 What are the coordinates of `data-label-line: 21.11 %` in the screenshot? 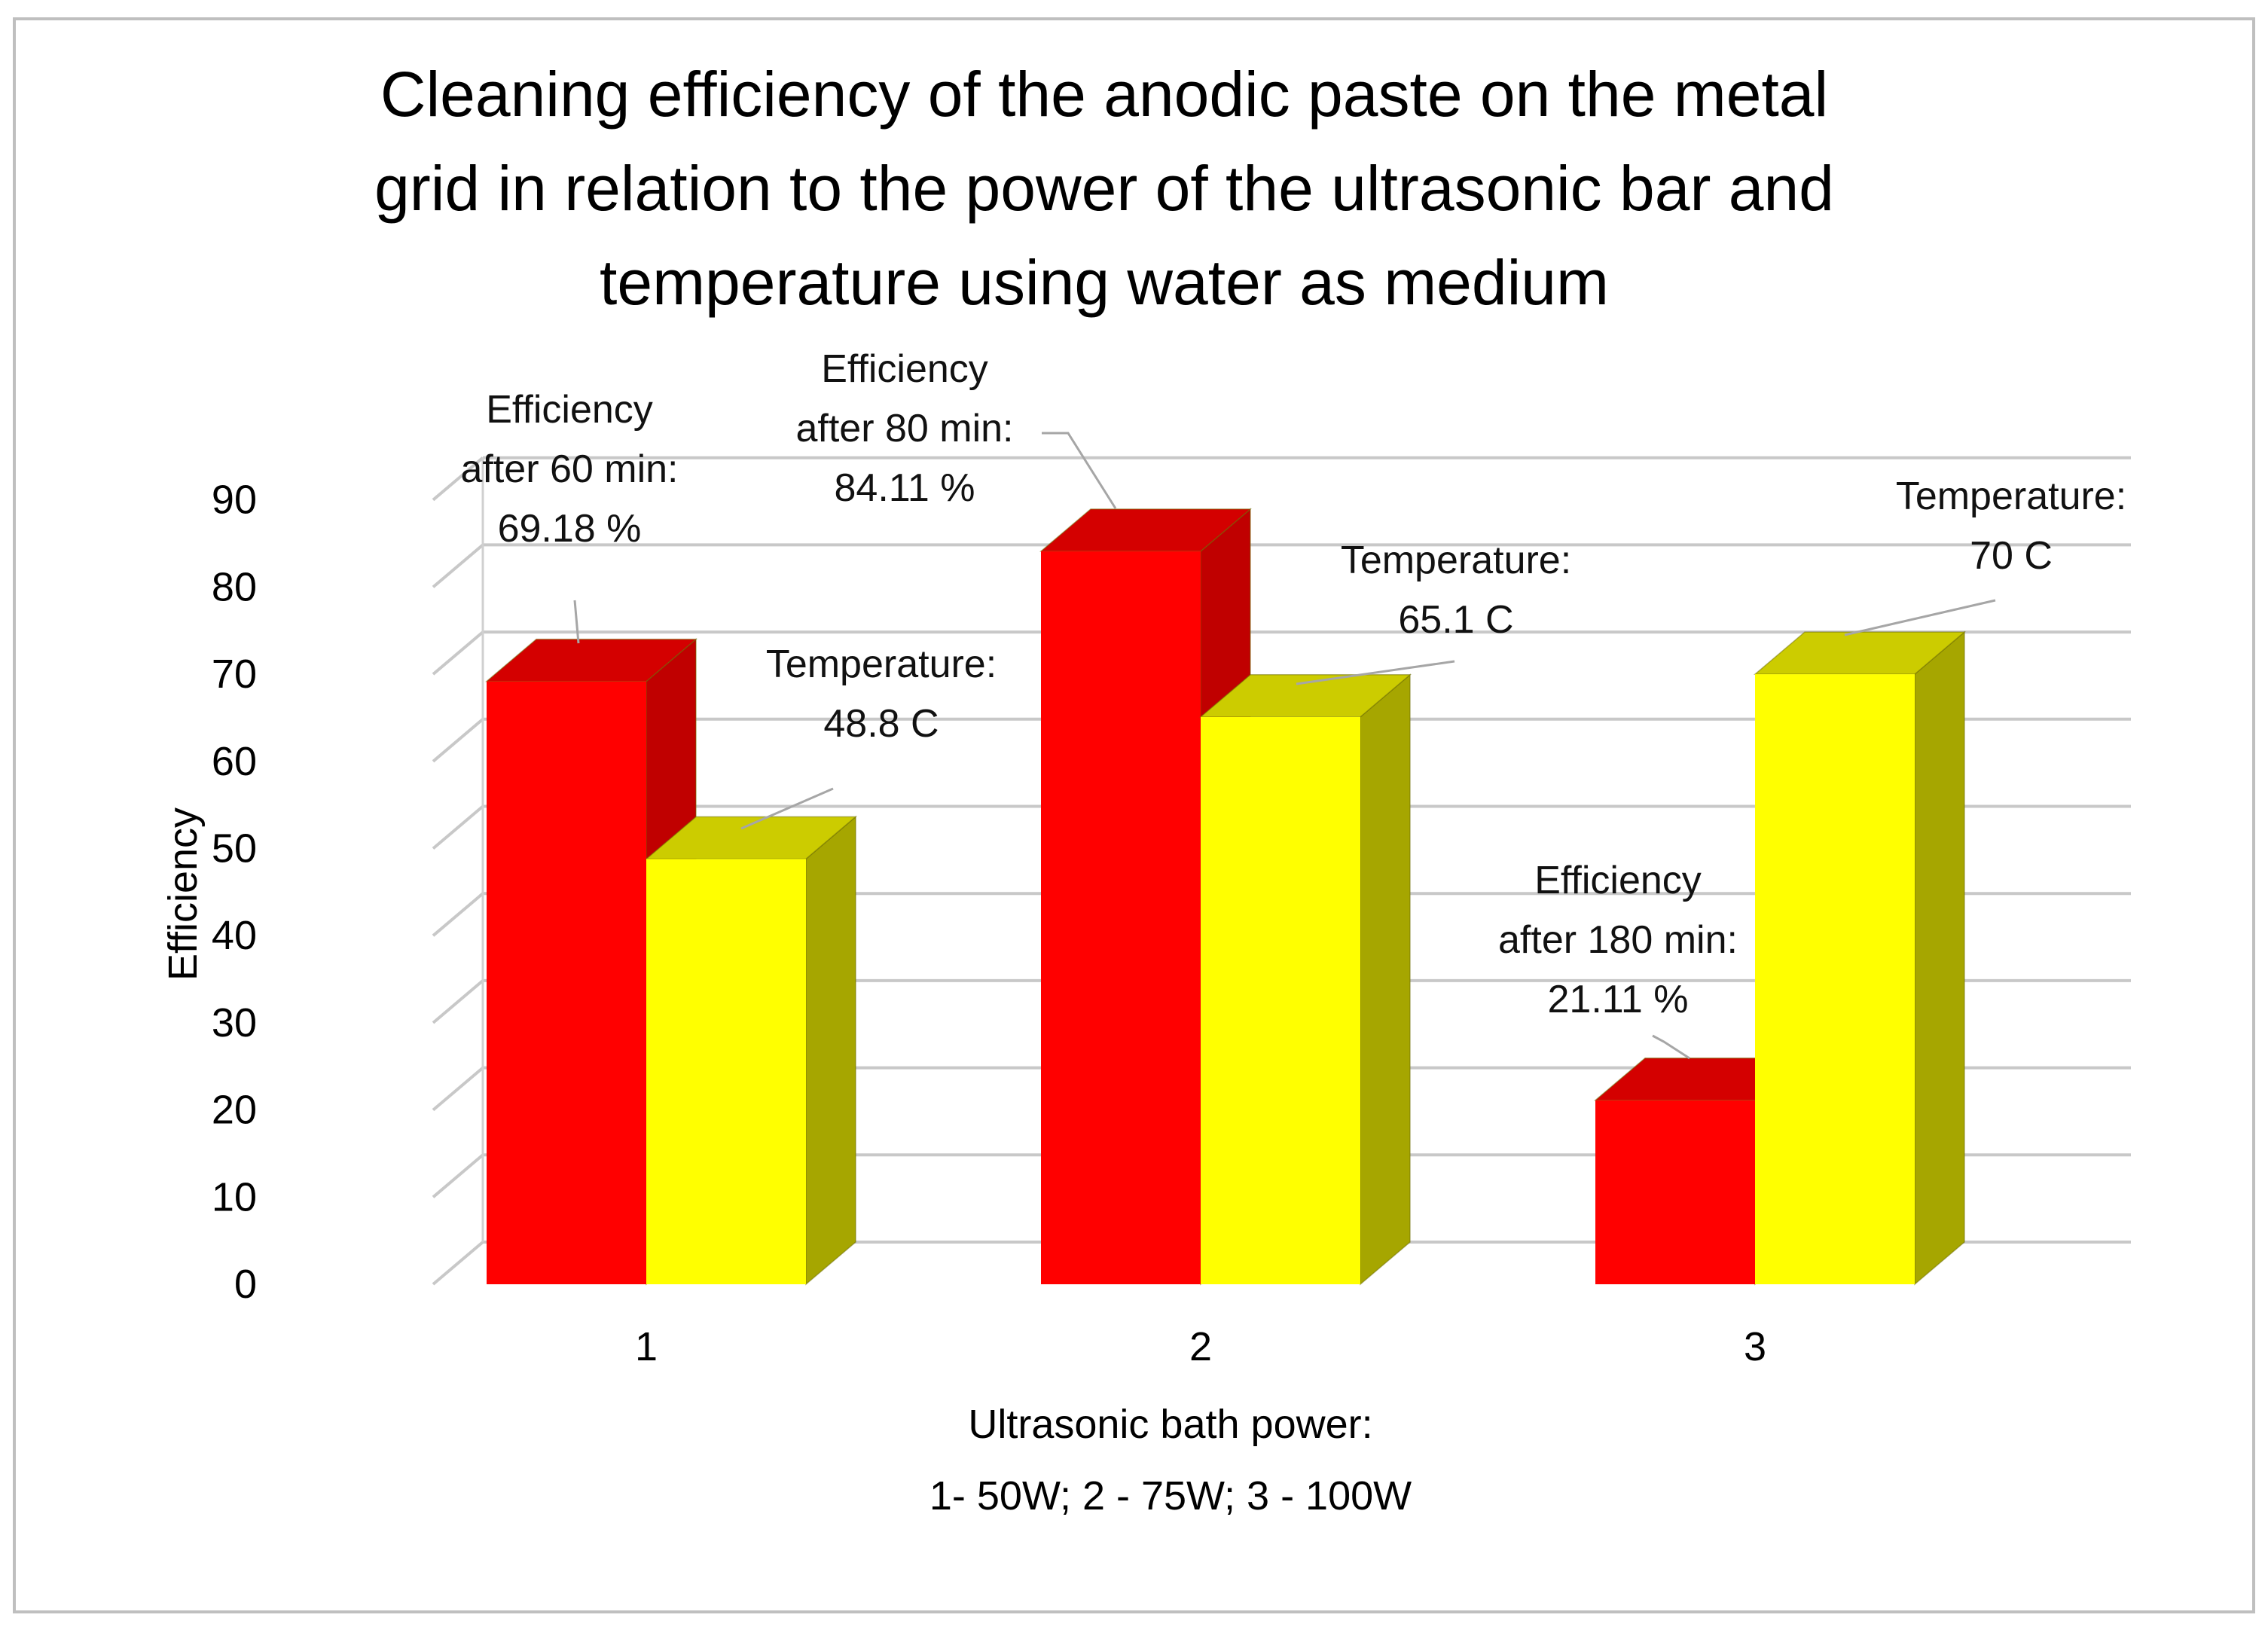 It's located at (1618, 999).